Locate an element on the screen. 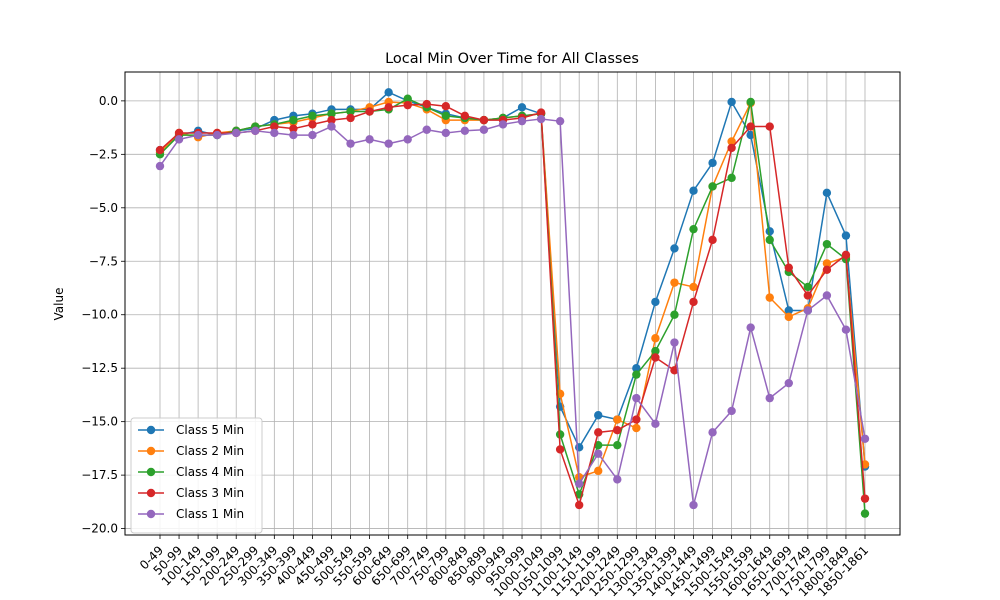 The height and width of the screenshot is (600, 1000). legend-label: Class 5 Min is located at coordinates (210, 430).